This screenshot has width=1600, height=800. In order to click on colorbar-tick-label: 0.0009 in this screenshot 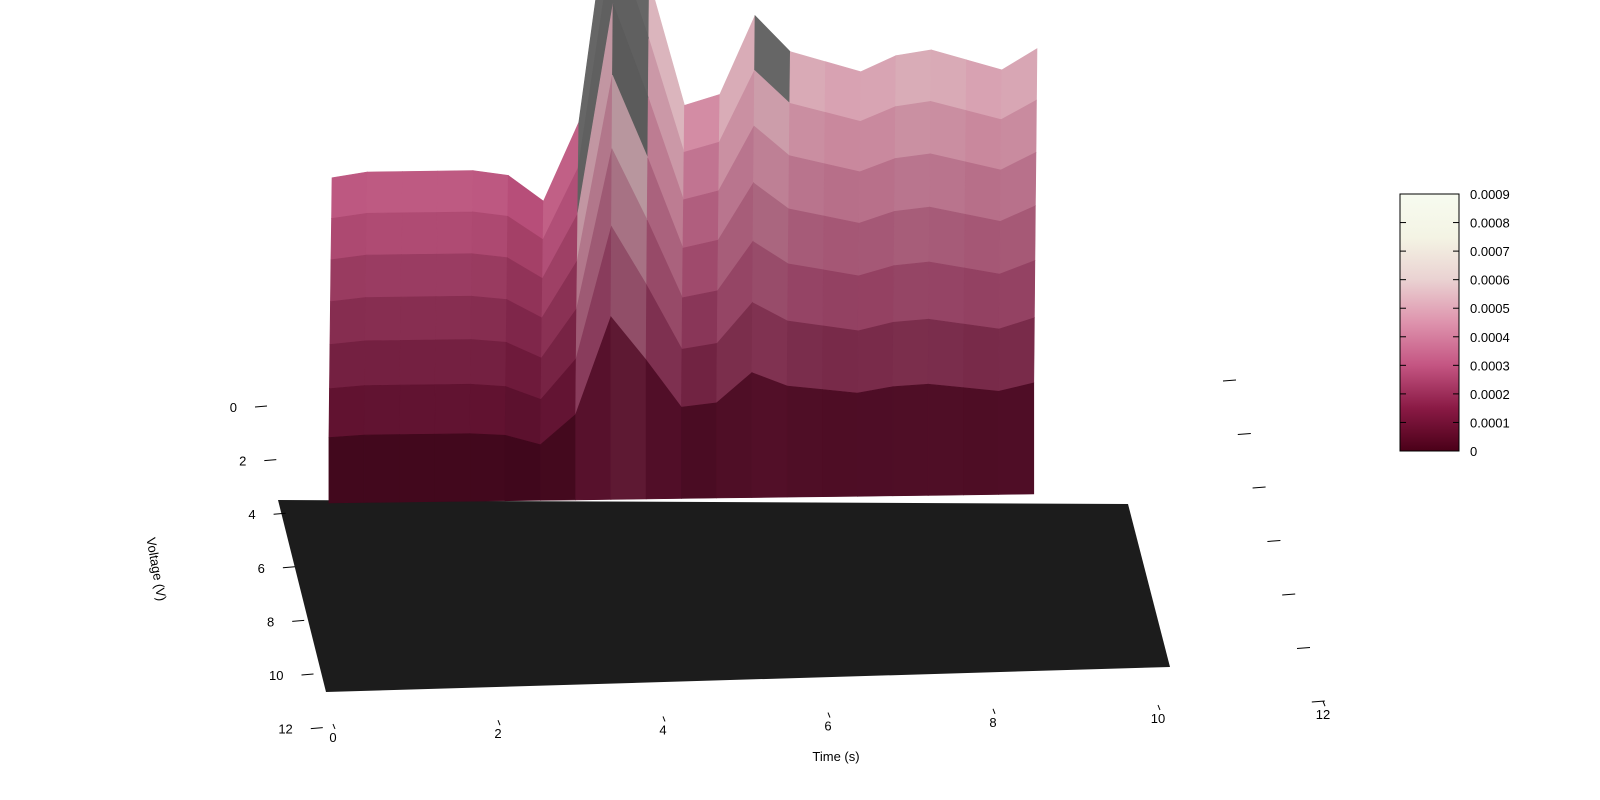, I will do `click(1490, 194)`.